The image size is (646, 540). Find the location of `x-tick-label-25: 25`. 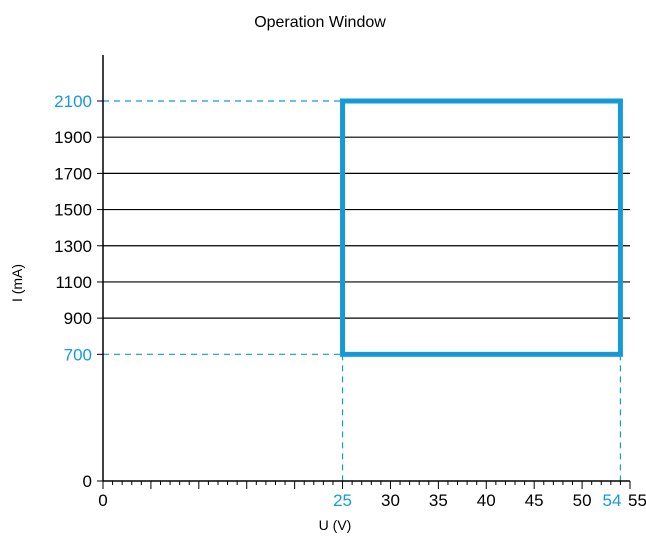

x-tick-label-25: 25 is located at coordinates (342, 500).